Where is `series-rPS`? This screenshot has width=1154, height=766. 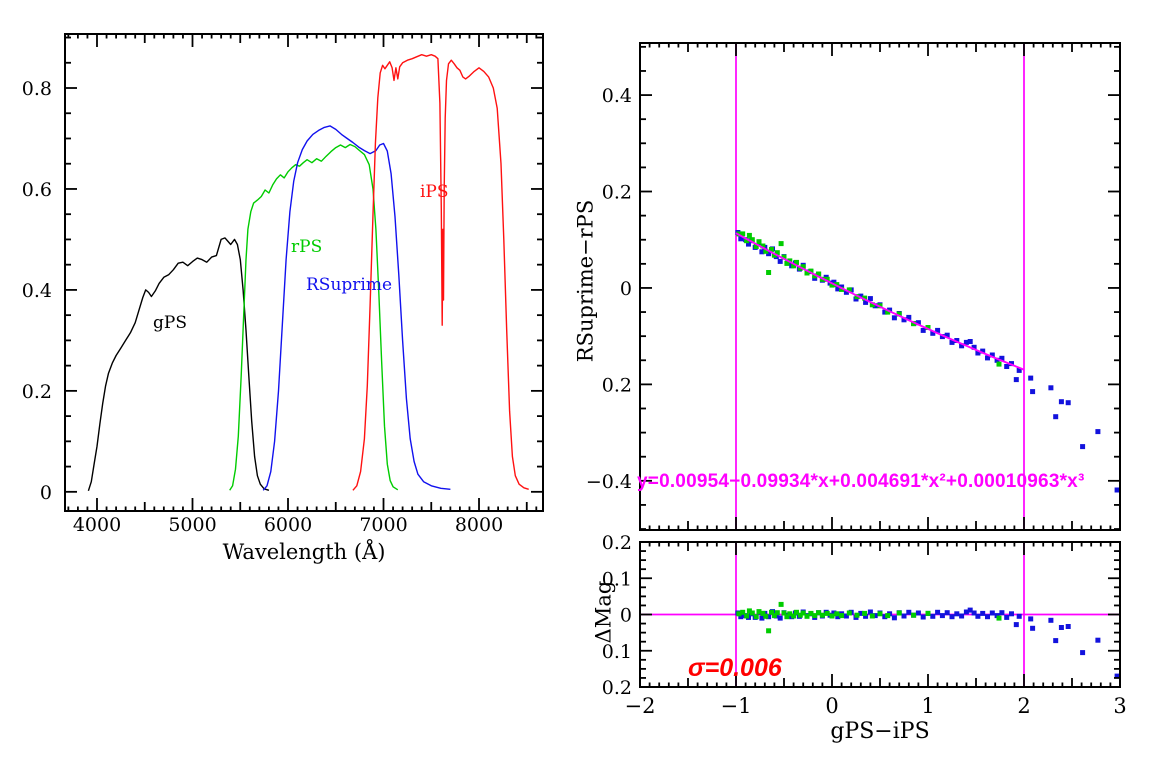
series-rPS is located at coordinates (314, 317).